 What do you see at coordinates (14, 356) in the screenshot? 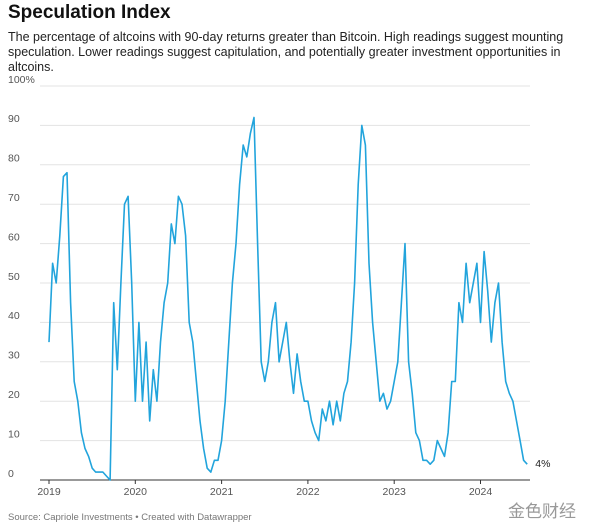
I see `y-tick-label: 30` at bounding box center [14, 356].